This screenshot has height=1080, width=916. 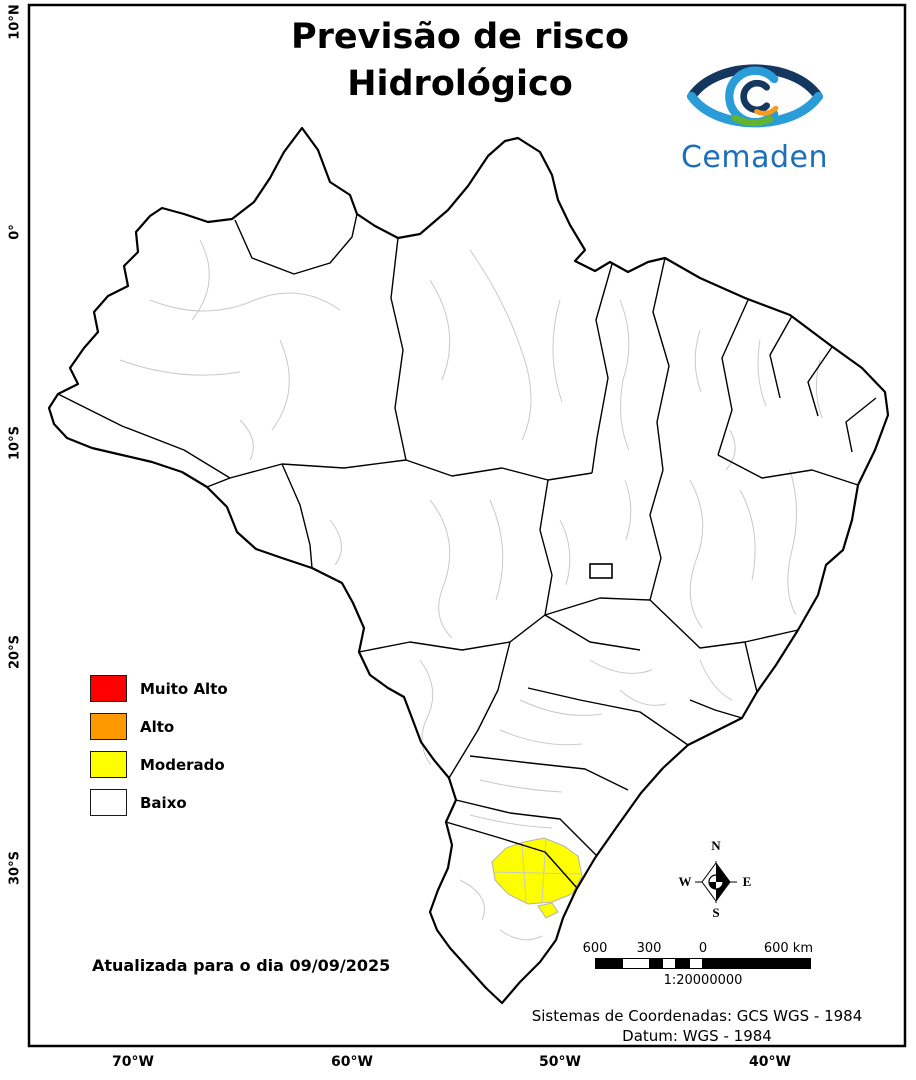 I want to click on lat-label-10s: 10°S, so click(x=15, y=443).